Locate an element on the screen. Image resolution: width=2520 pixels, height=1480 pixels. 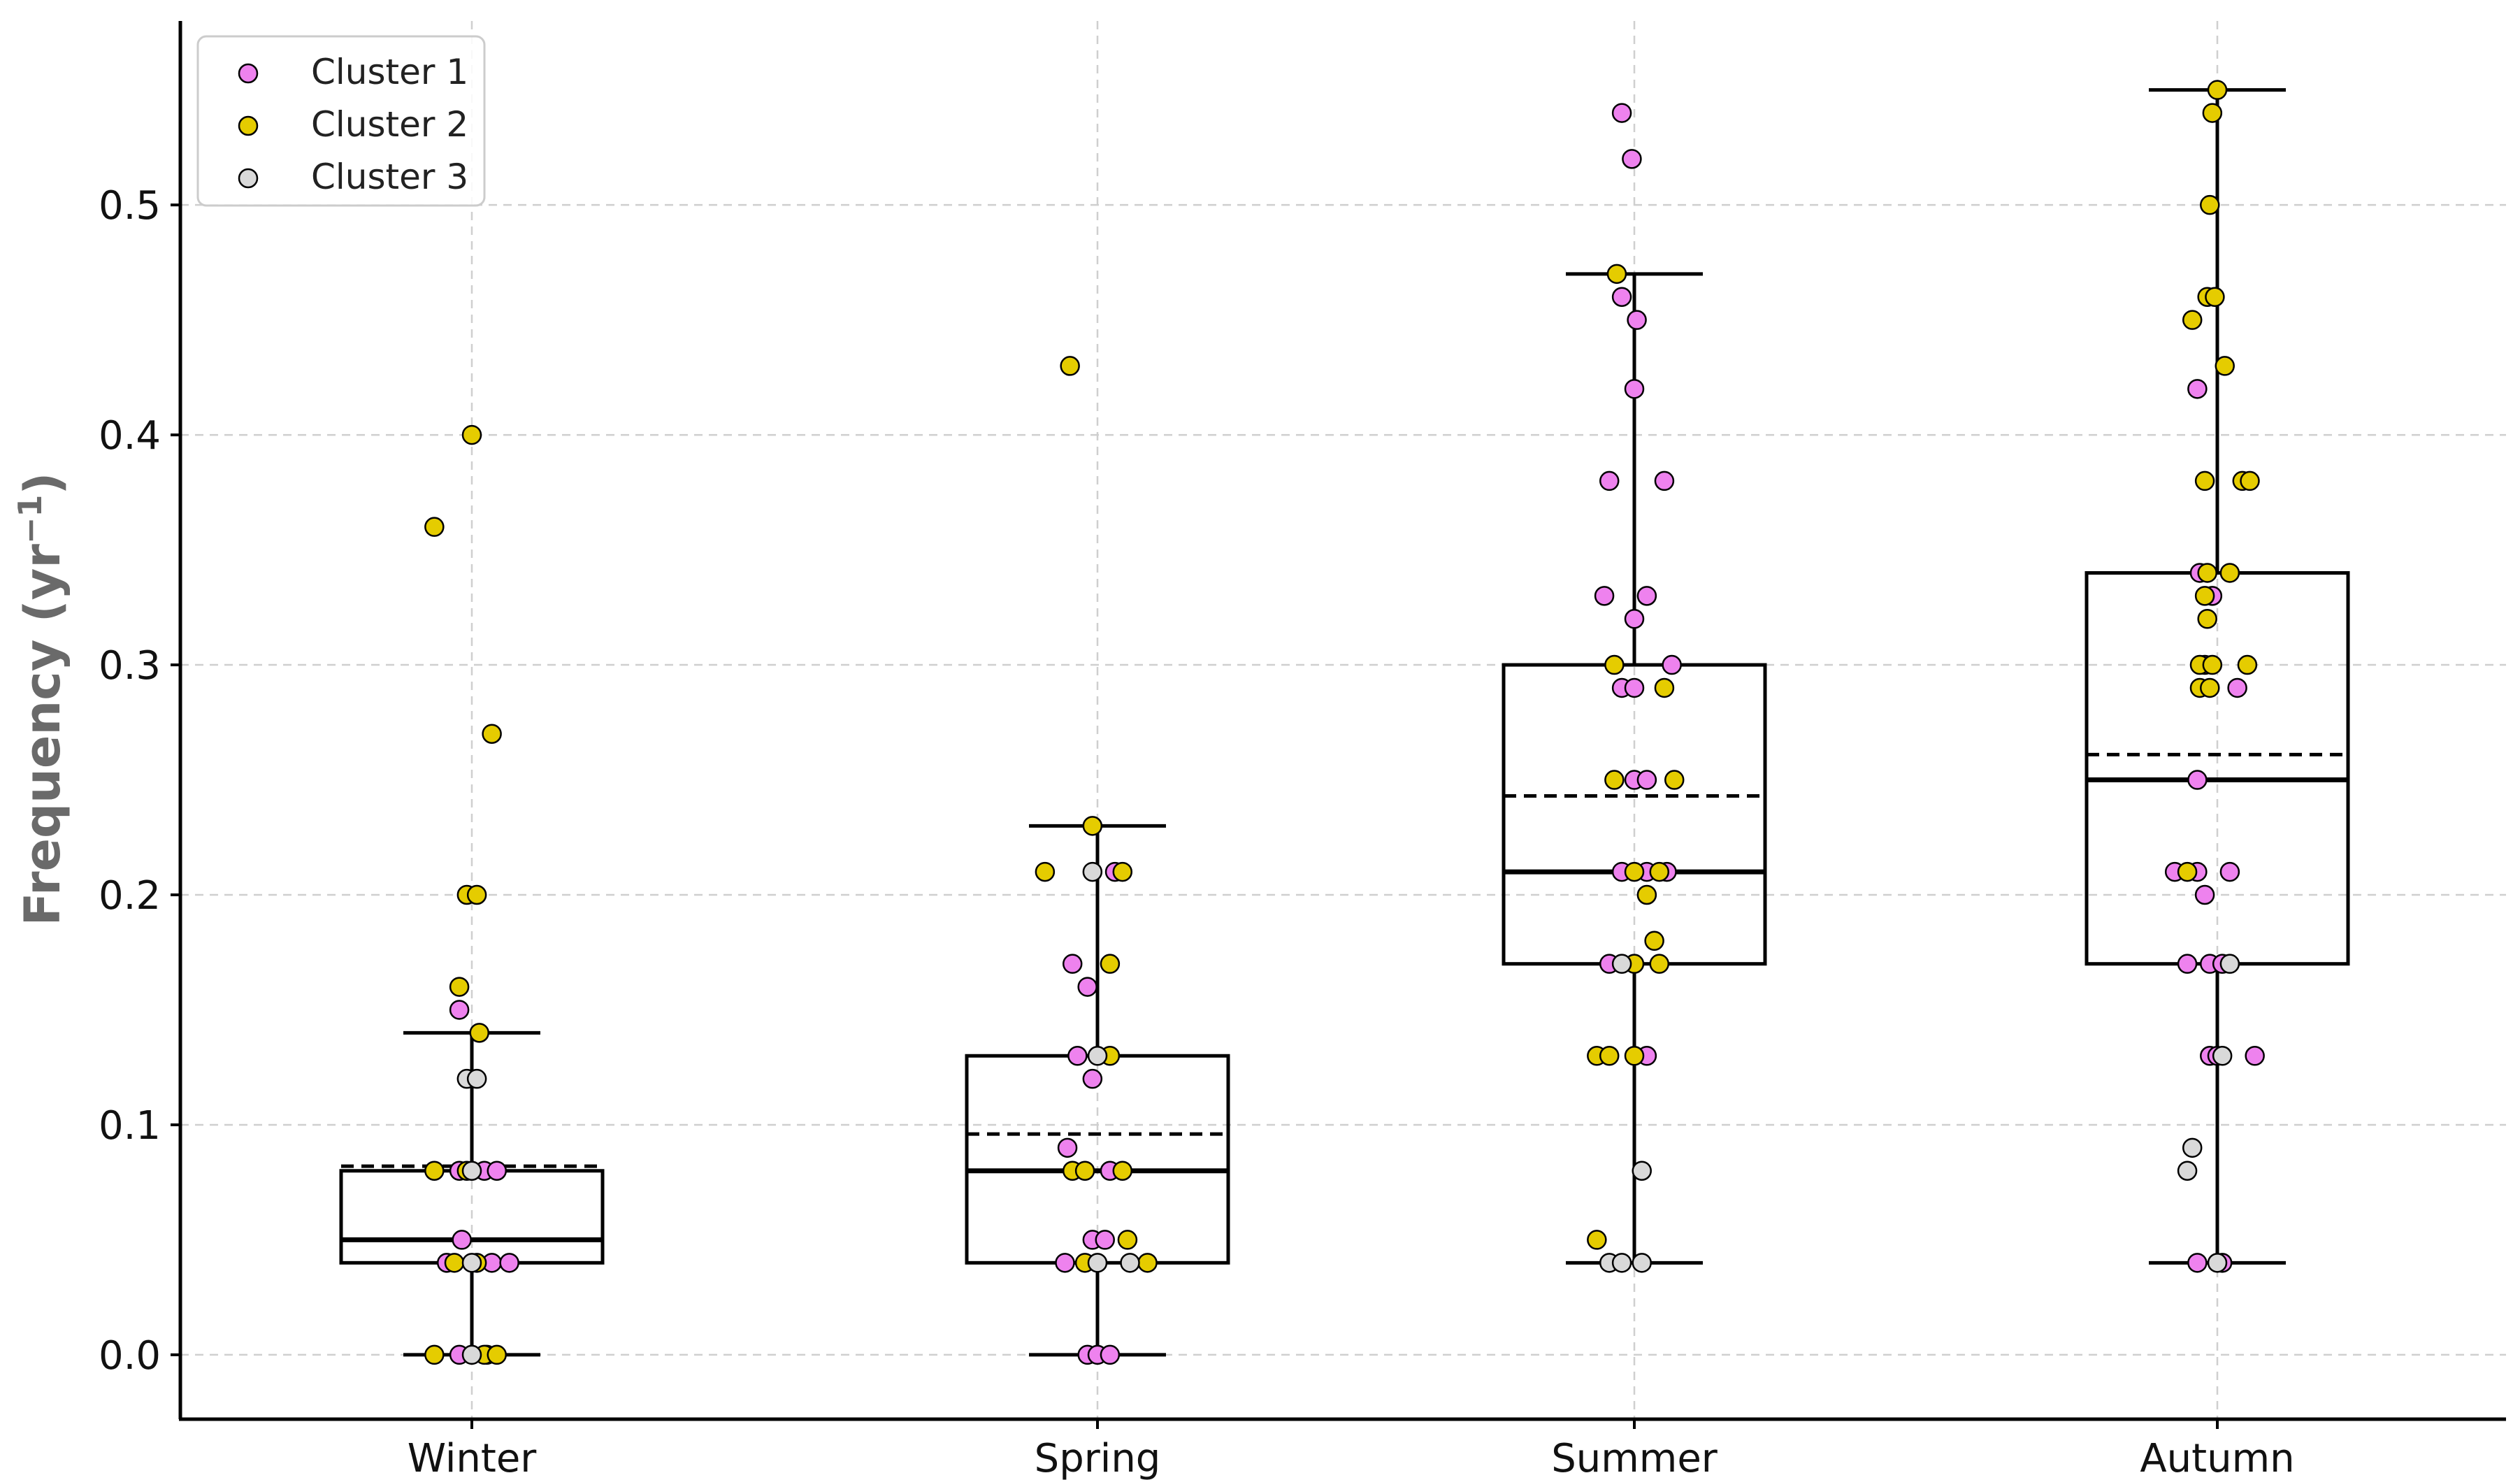
x-tick-label-spring: Spring is located at coordinates (1098, 1458).